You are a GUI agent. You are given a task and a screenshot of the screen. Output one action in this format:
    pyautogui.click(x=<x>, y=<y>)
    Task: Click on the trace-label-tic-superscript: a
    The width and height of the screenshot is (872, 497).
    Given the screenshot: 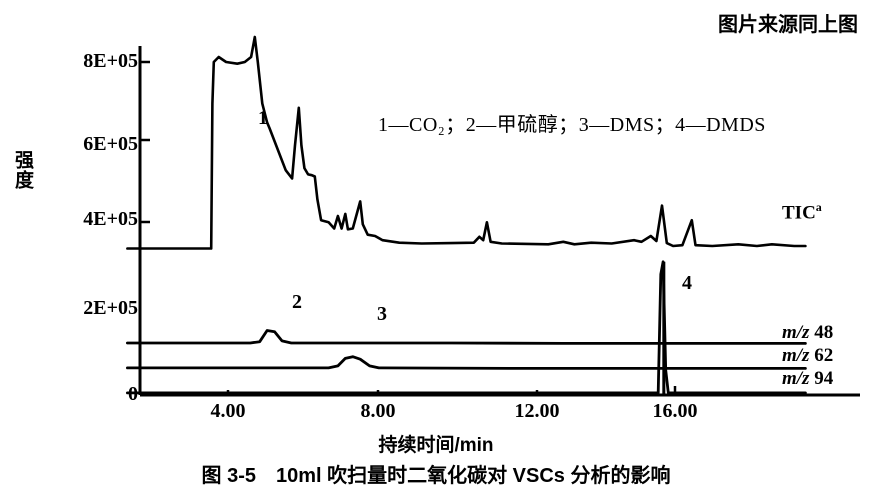 What is the action you would take?
    pyautogui.click(x=818, y=207)
    